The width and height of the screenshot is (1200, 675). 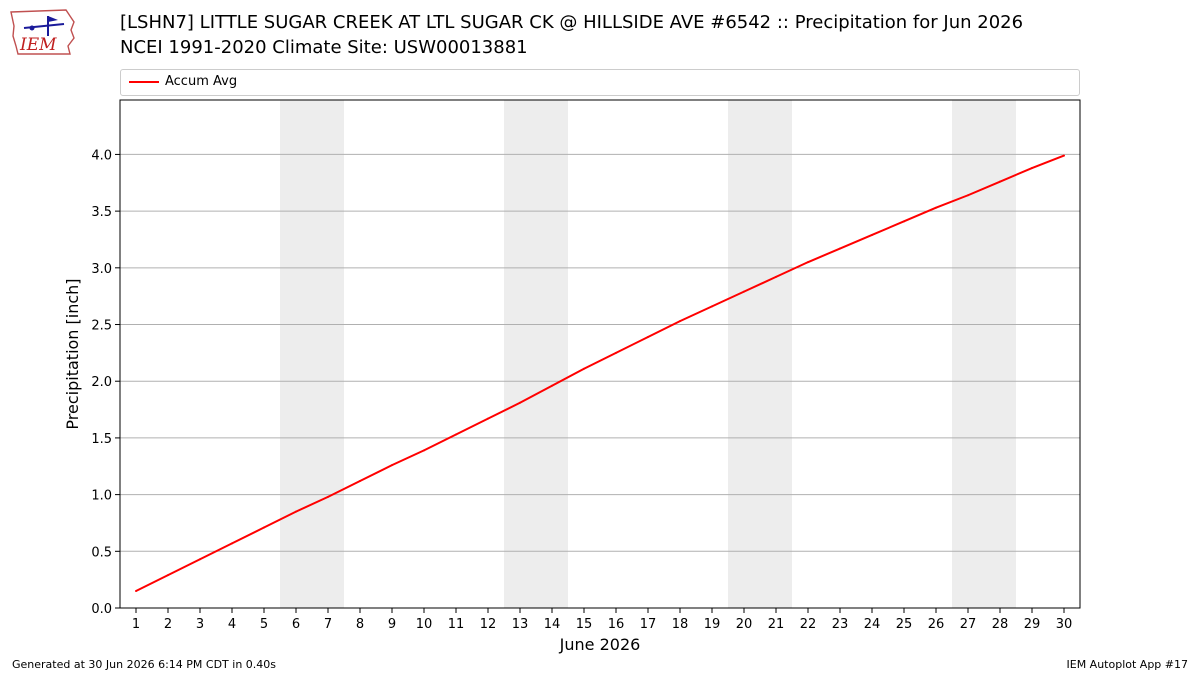 What do you see at coordinates (360, 624) in the screenshot?
I see `x-tick-label: 8` at bounding box center [360, 624].